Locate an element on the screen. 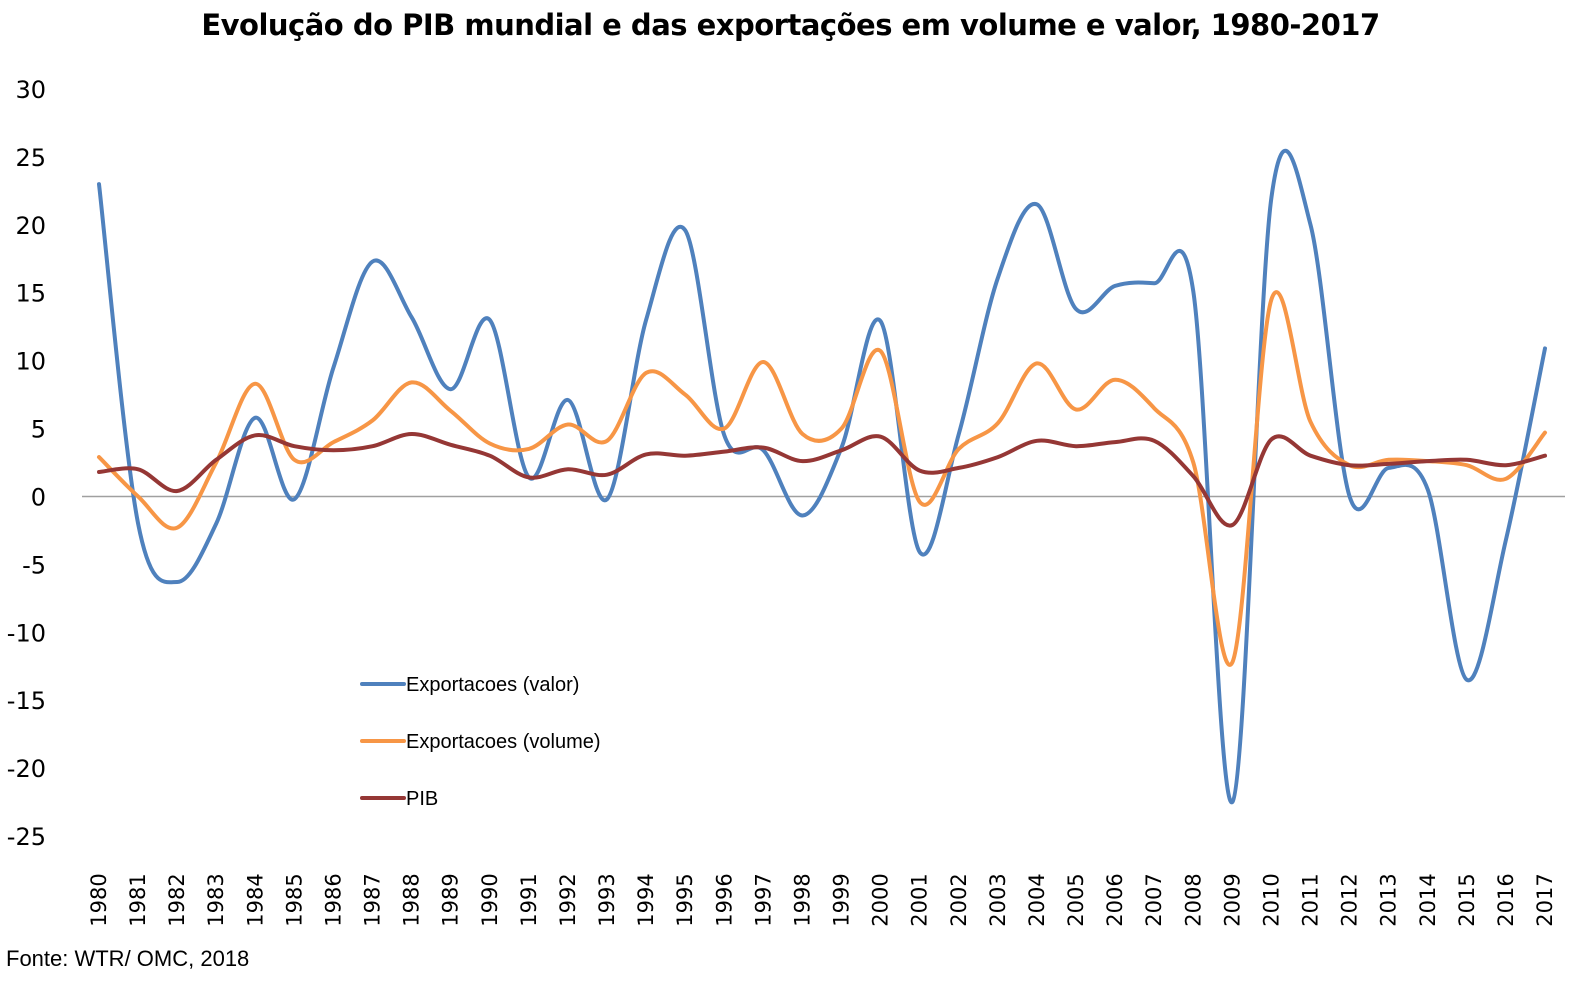  x-tick-label: 1981 is located at coordinates (138, 899).